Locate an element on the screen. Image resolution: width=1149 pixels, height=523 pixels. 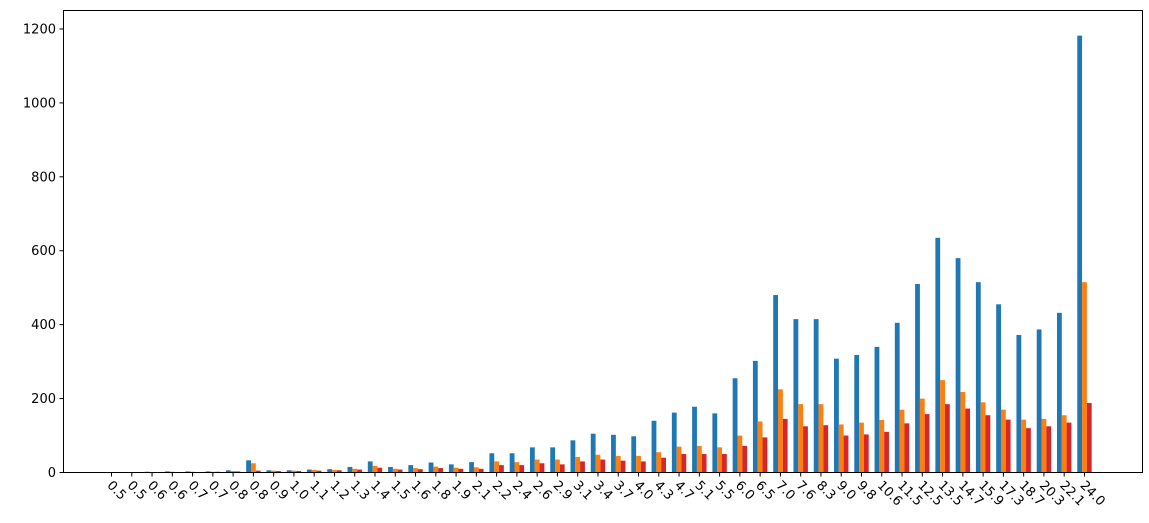
x-tick-label: 7.6 is located at coordinates (805, 490).